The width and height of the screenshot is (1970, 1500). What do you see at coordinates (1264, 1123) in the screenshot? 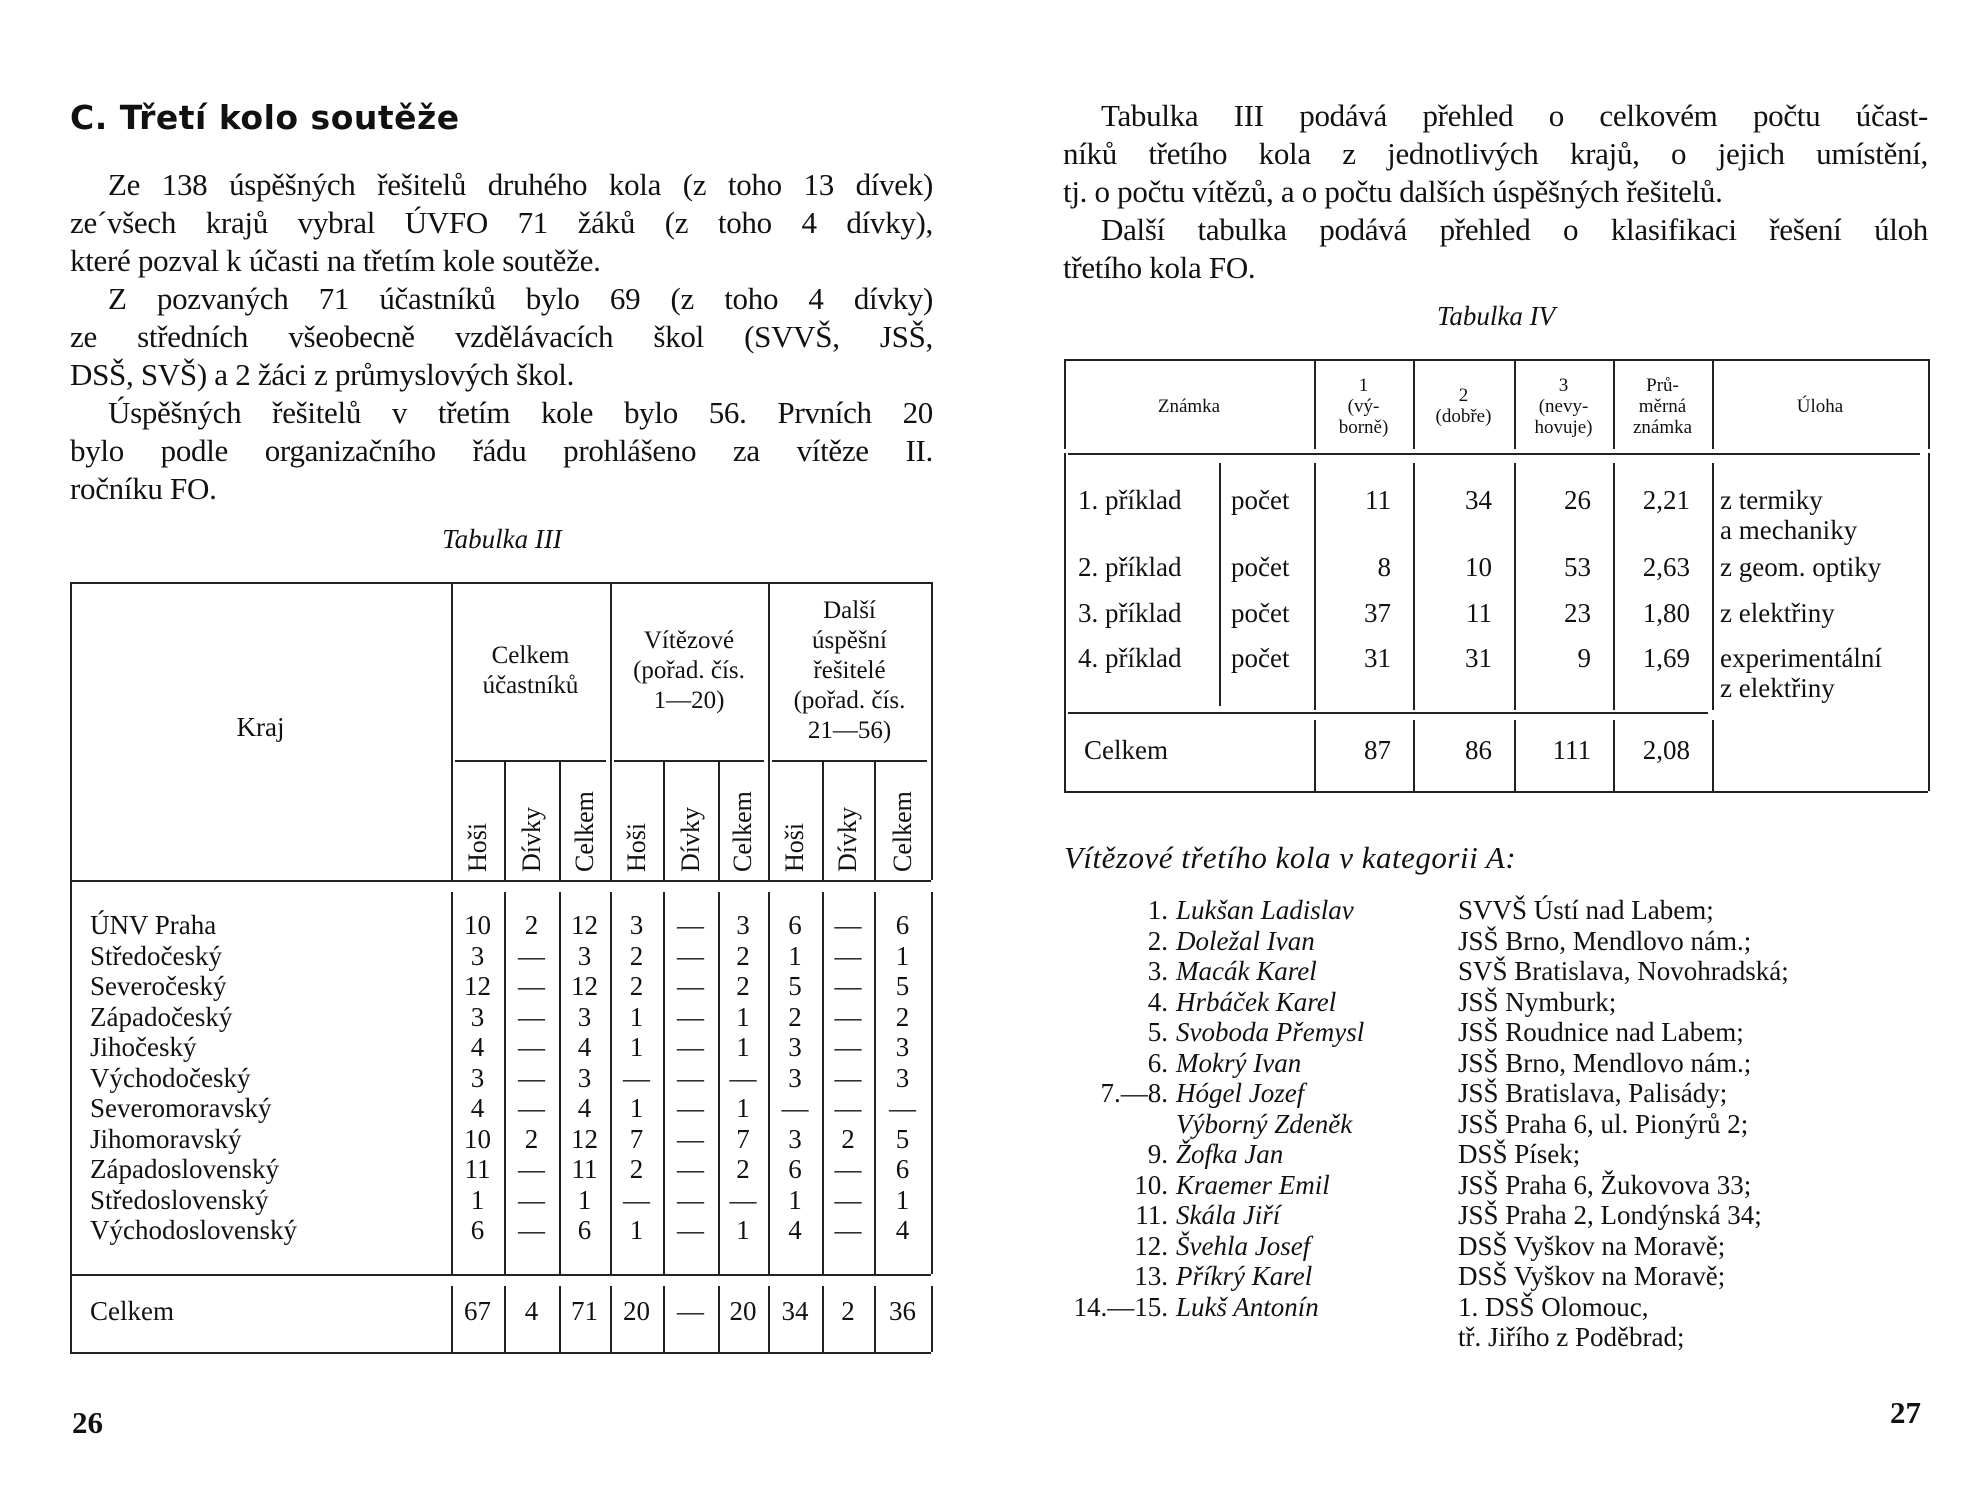
I see `winner-name: Výborný Zdeněk` at bounding box center [1264, 1123].